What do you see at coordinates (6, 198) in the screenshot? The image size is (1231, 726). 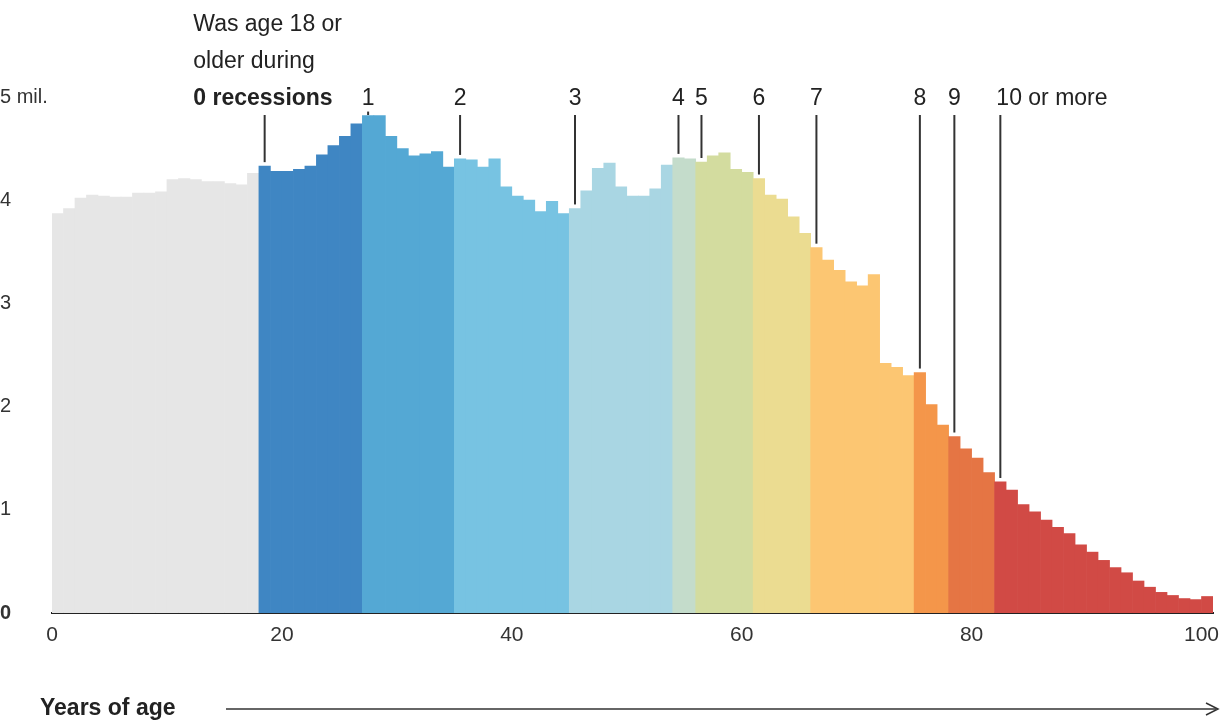 I see `y-tick-label: 4` at bounding box center [6, 198].